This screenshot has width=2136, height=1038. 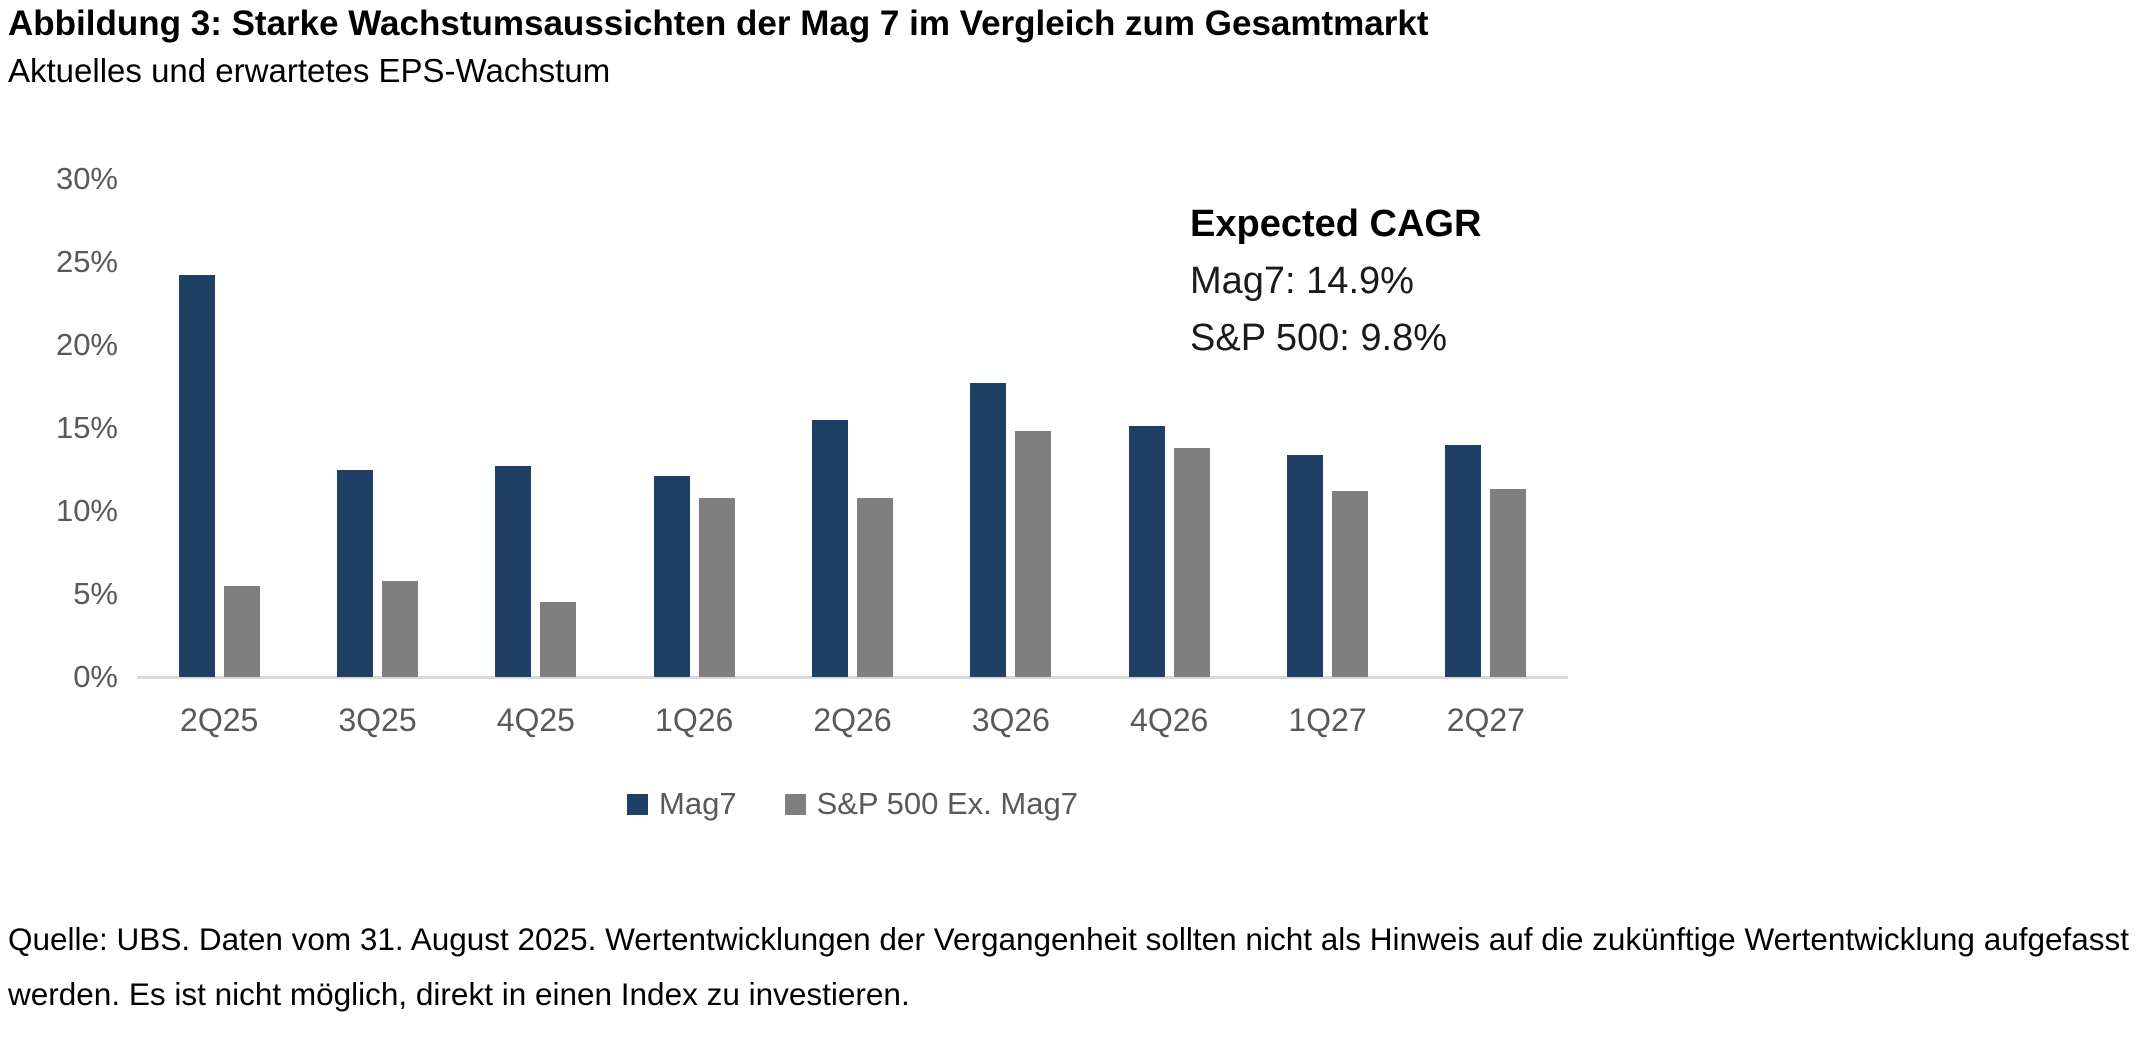 What do you see at coordinates (698, 803) in the screenshot?
I see `legend-label-mag7: Mag7` at bounding box center [698, 803].